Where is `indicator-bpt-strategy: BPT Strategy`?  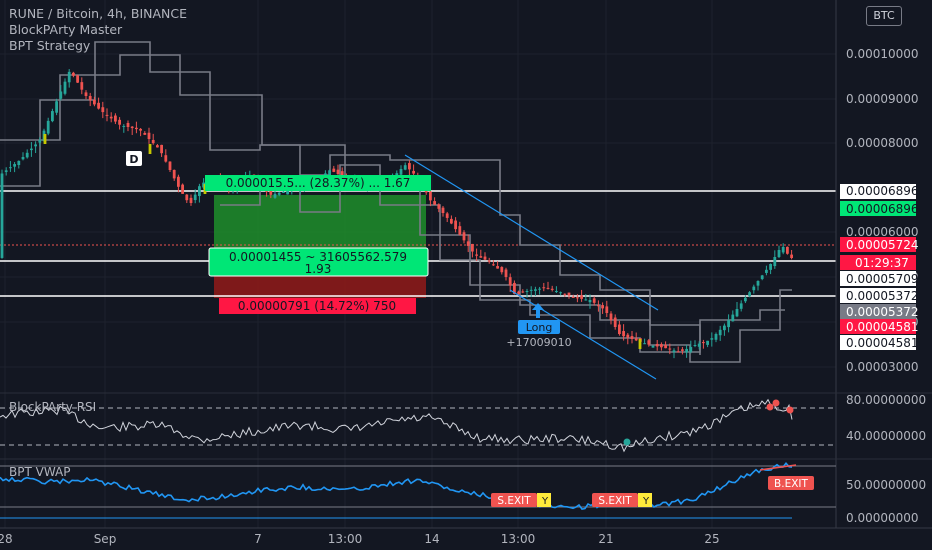 indicator-bpt-strategy: BPT Strategy is located at coordinates (50, 45).